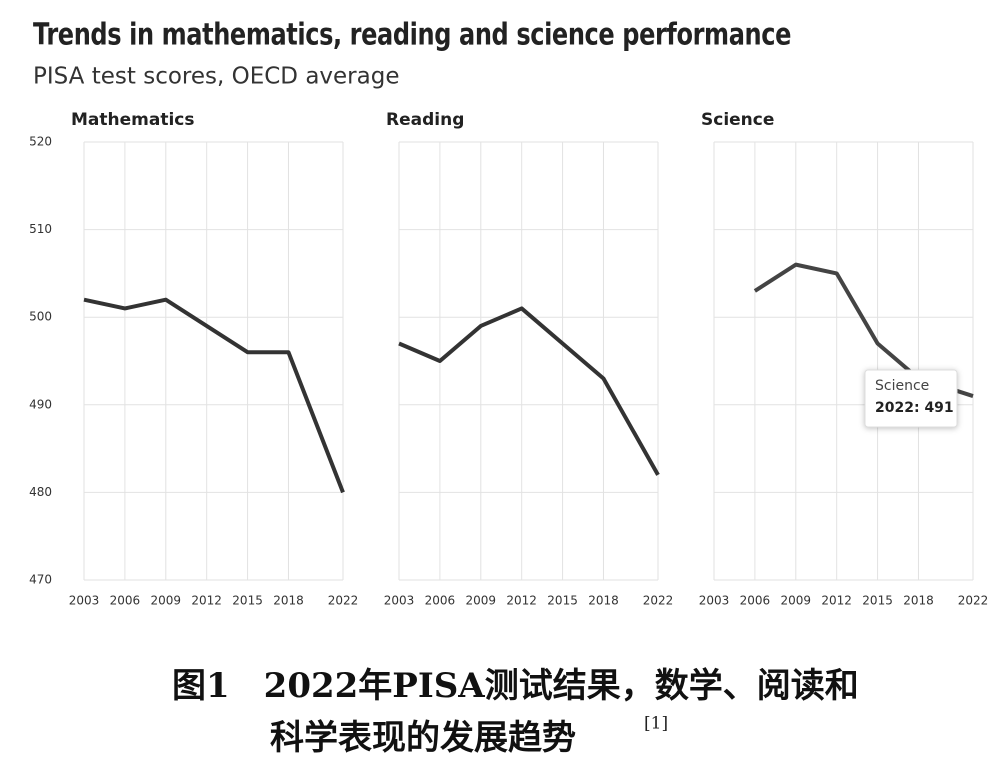 The height and width of the screenshot is (779, 1008). What do you see at coordinates (515, 686) in the screenshot?
I see `caption-line: 图1 2022年PISA测试结果，数学、阅读和` at bounding box center [515, 686].